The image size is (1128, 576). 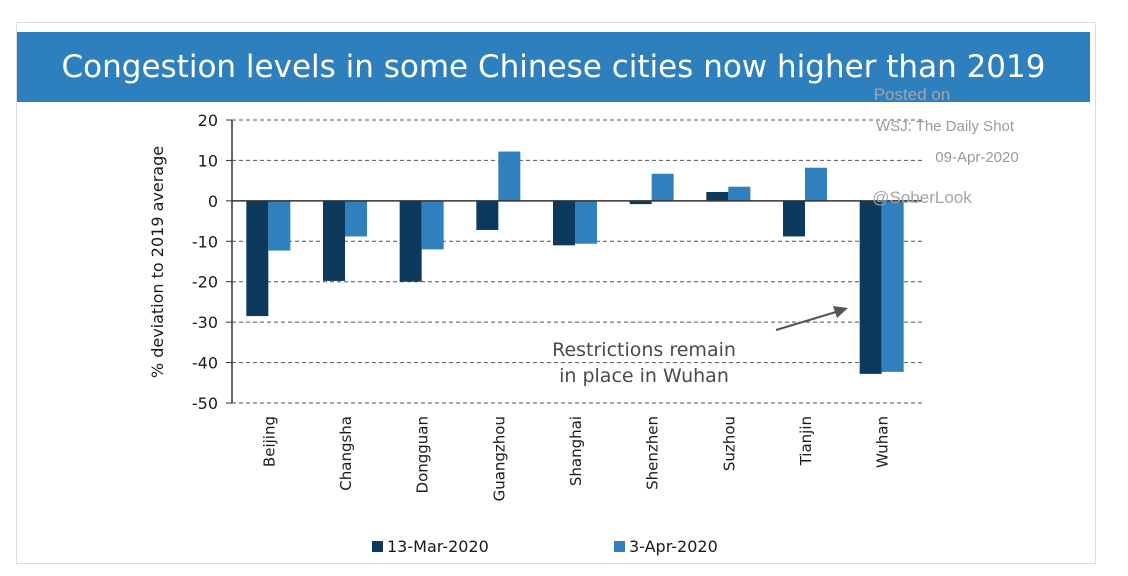 What do you see at coordinates (576, 451) in the screenshot?
I see `category-label: Shanghai` at bounding box center [576, 451].